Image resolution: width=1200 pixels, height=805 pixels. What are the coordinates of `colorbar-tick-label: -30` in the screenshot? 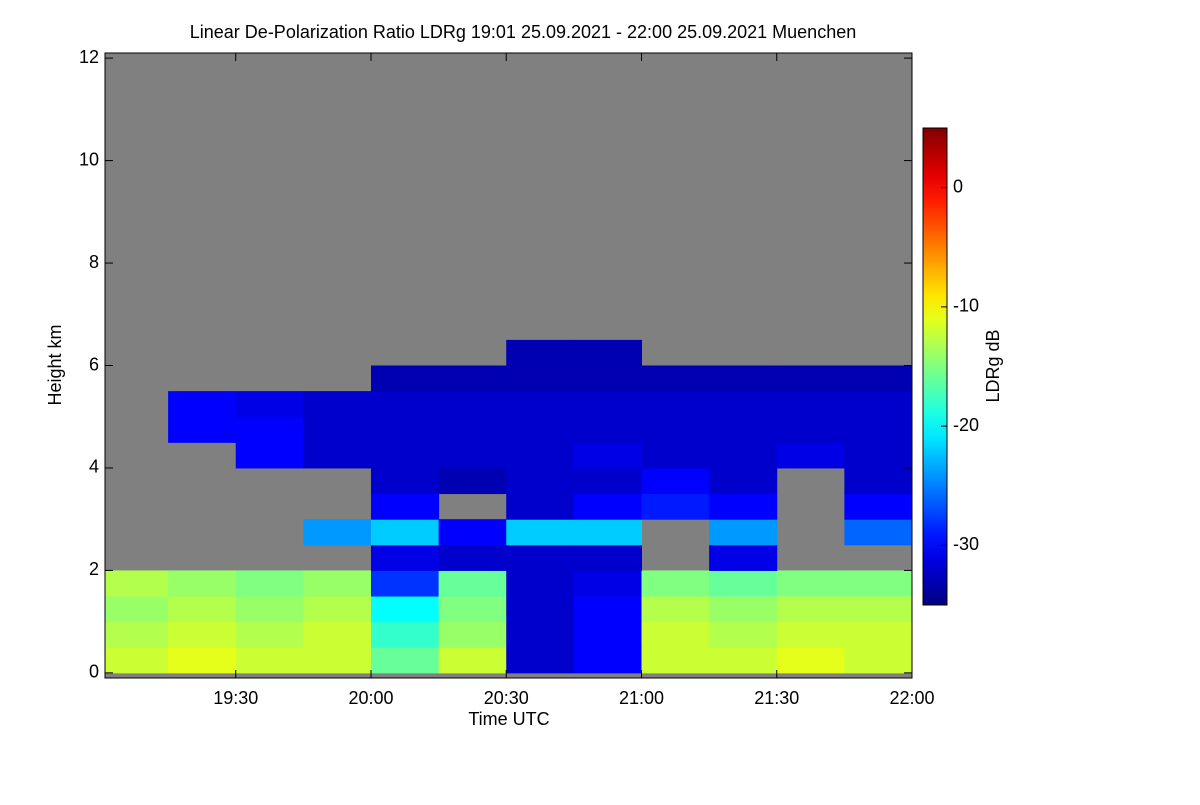 It's located at (966, 544).